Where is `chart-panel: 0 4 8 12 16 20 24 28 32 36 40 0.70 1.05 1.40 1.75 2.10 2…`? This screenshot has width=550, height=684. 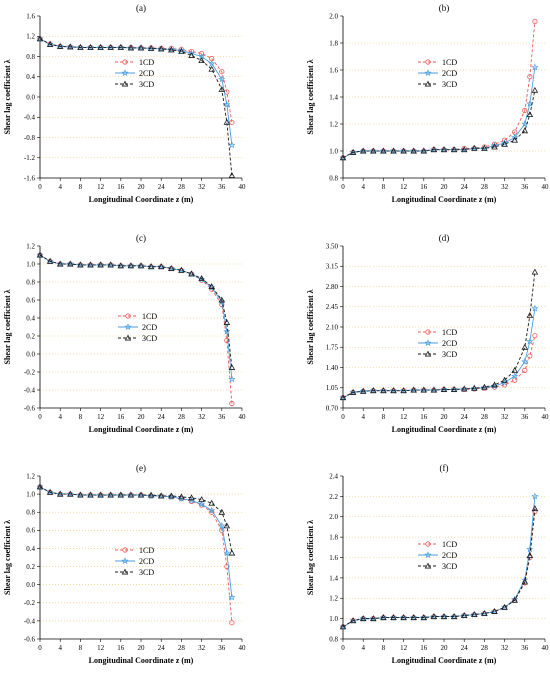
chart-panel: 0 4 8 12 16 20 24 28 32 36 40 0.70 1.05 1.40 1.75 2.10 2… is located at coordinates (427, 333).